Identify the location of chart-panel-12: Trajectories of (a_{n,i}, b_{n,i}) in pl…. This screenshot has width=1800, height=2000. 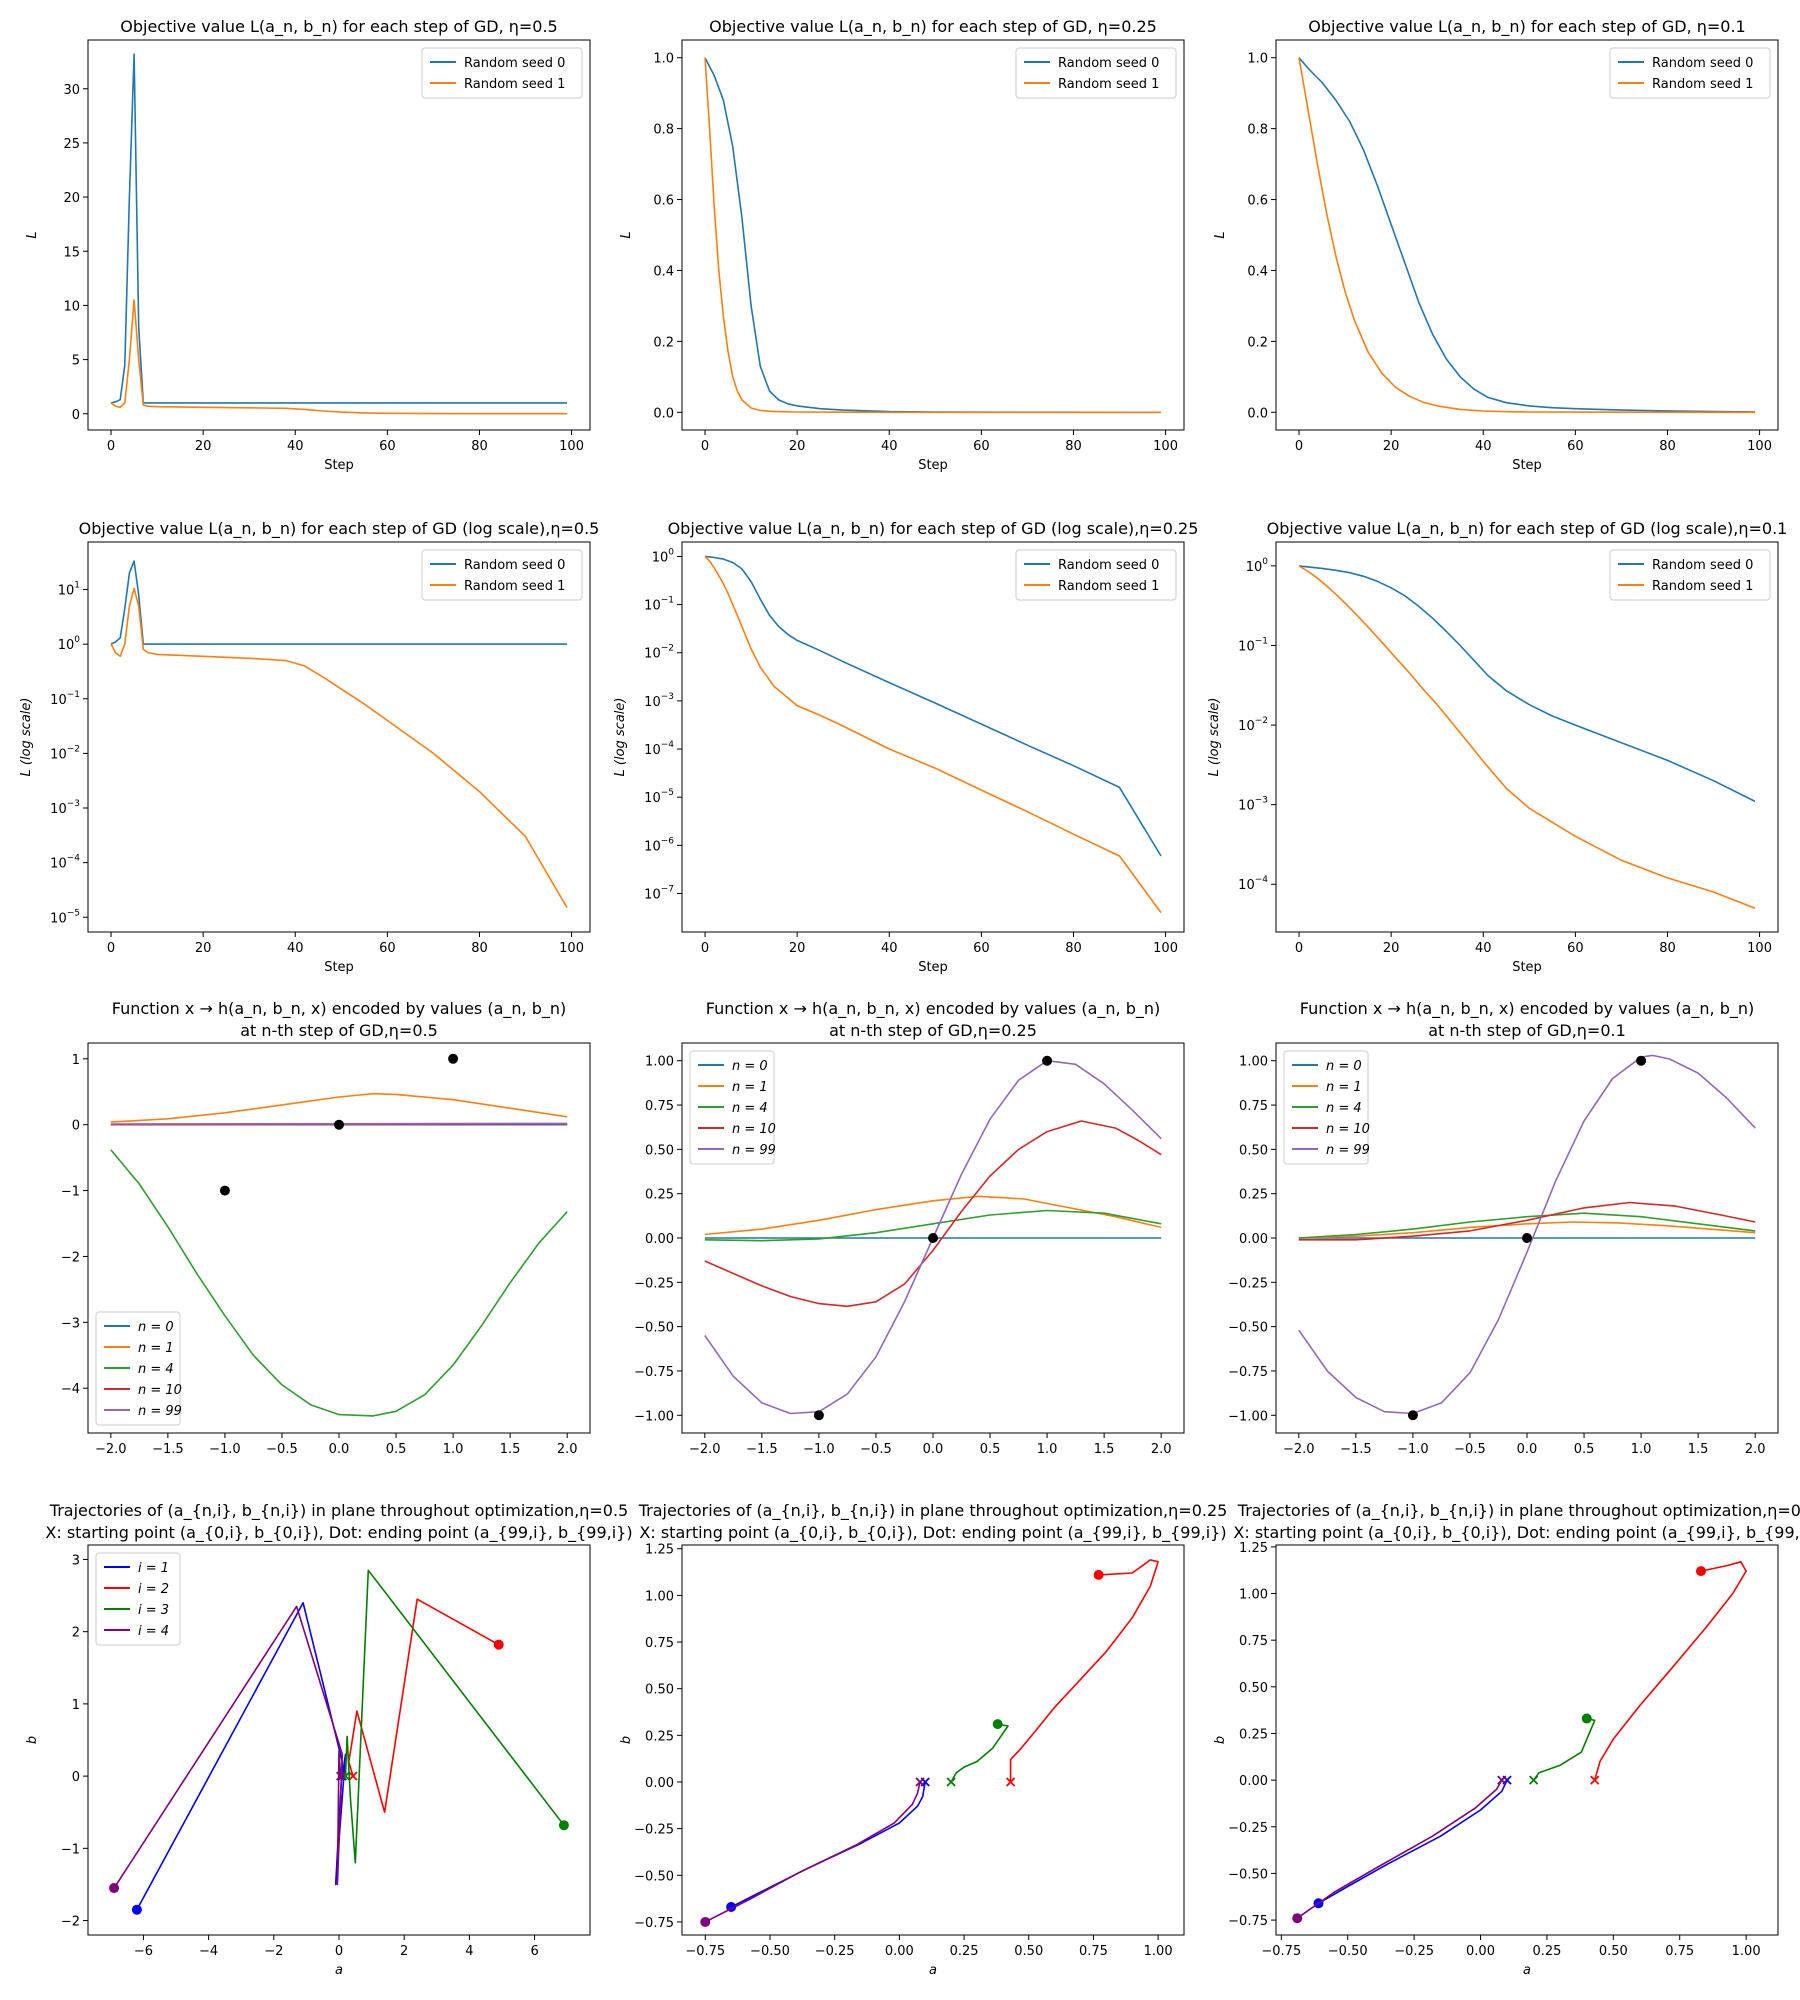
(1506, 1739).